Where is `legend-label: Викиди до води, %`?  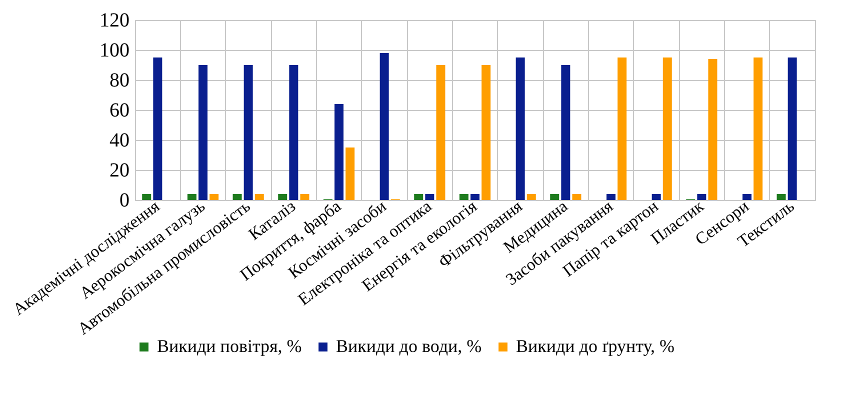 legend-label: Викиди до води, % is located at coordinates (409, 346).